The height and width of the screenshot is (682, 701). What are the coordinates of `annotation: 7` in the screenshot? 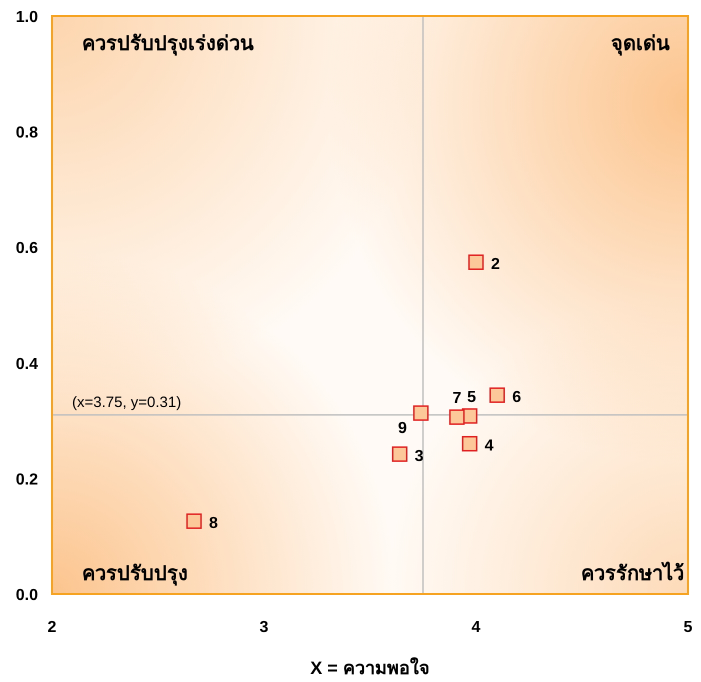 It's located at (457, 399).